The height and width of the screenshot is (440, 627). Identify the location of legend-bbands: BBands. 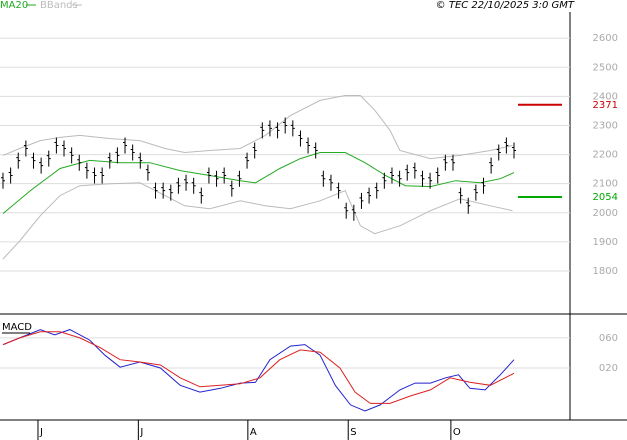
(59, 5).